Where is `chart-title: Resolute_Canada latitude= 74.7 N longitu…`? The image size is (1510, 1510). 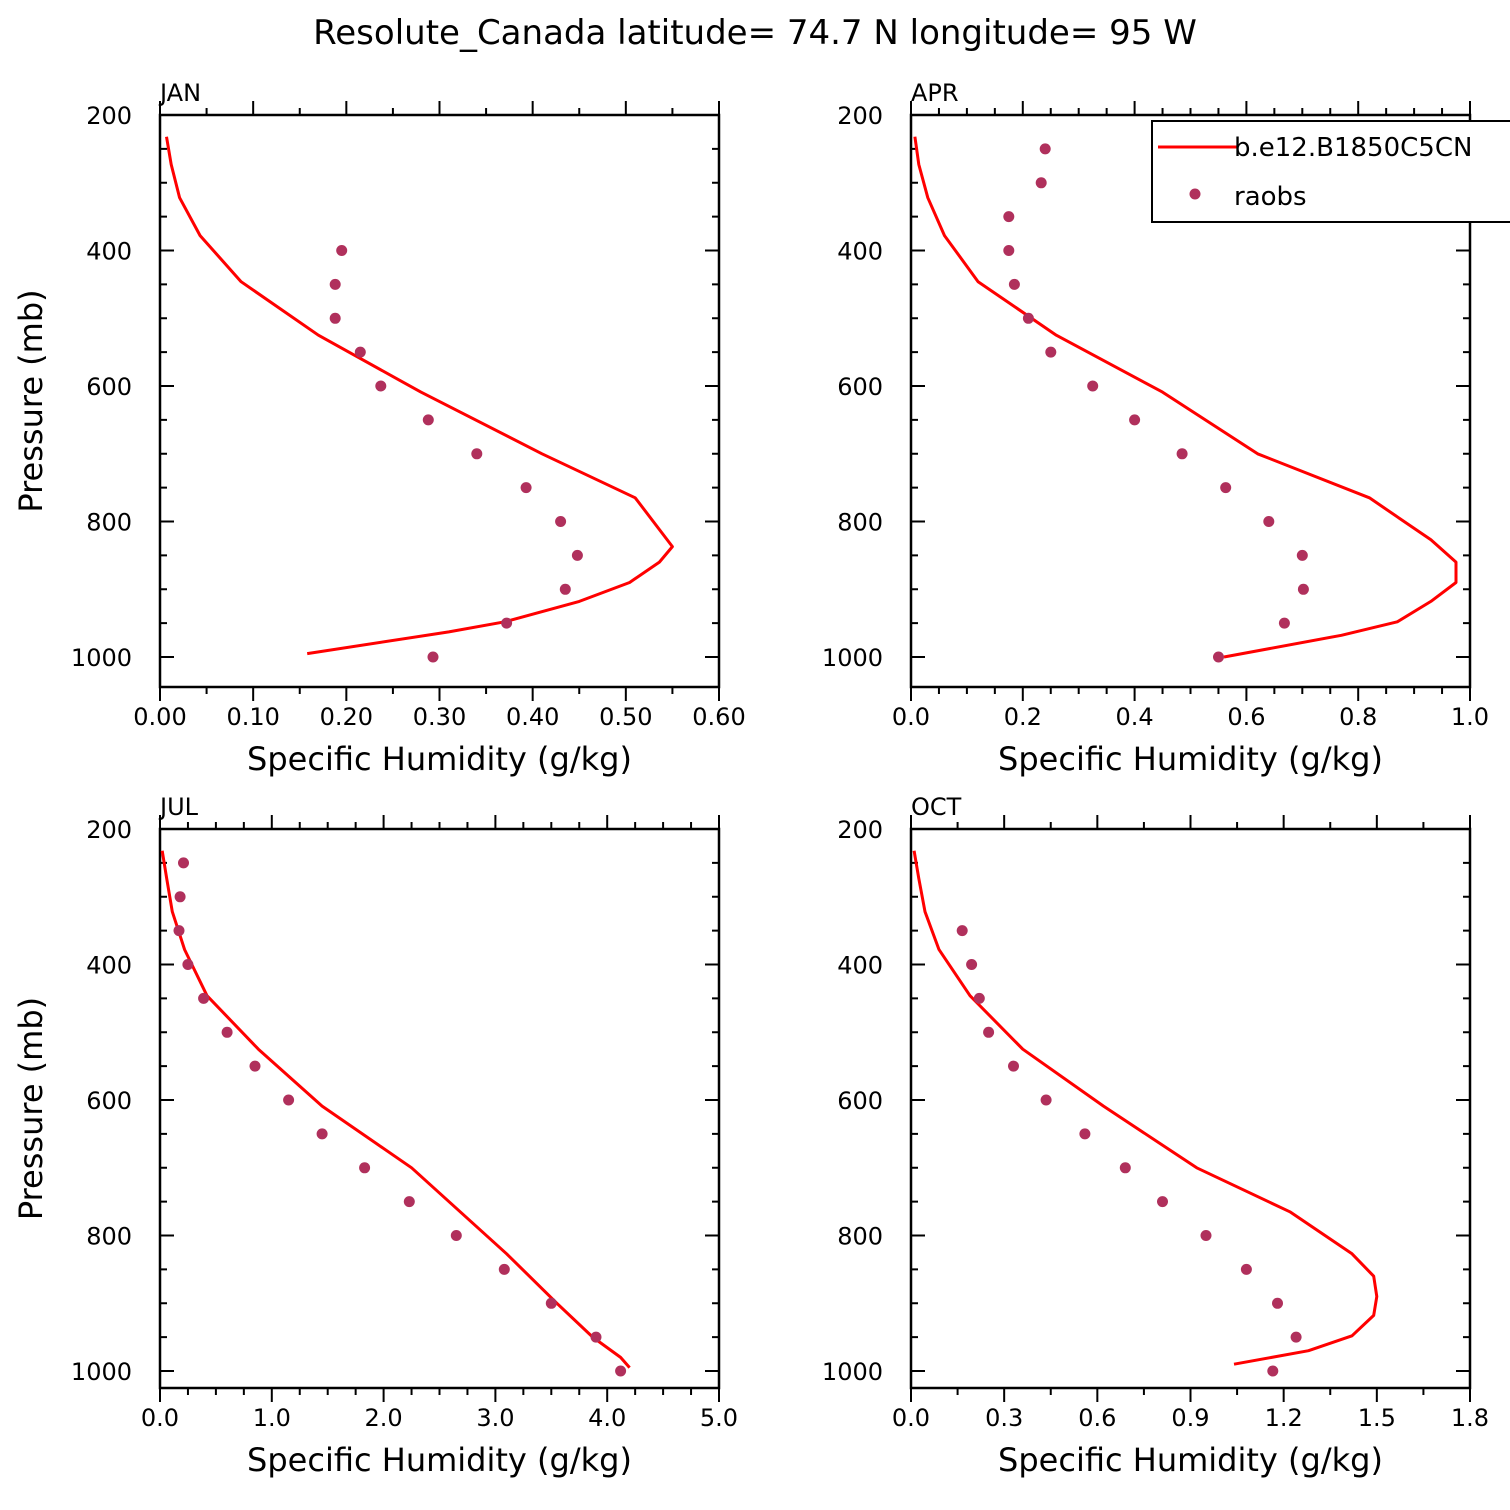 chart-title: Resolute_Canada latitude= 74.7 N longitu… is located at coordinates (755, 33).